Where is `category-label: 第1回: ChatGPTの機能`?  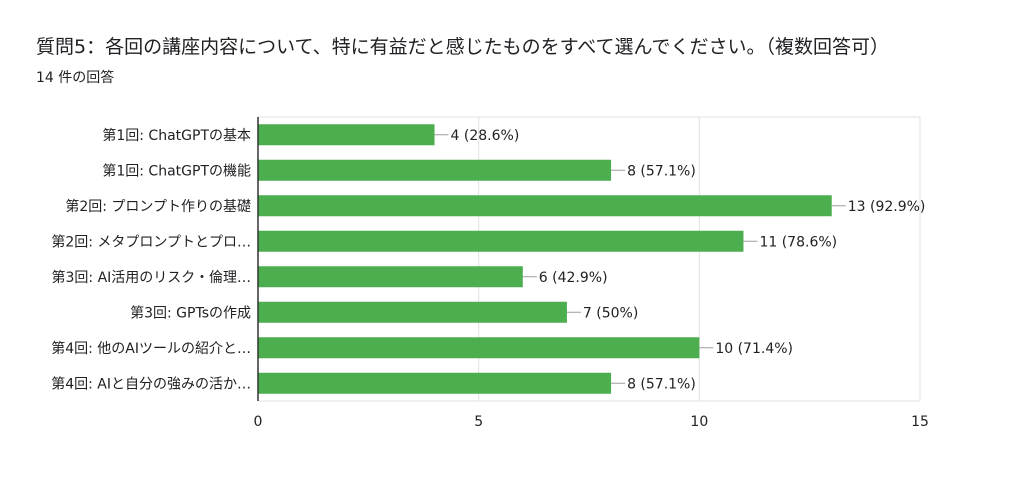
category-label: 第1回: ChatGPTの機能 is located at coordinates (176, 170).